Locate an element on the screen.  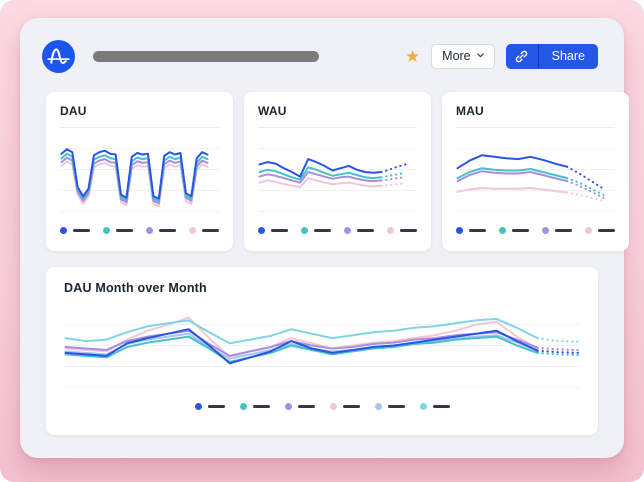
amplitude-a-icon is located at coordinates (58, 55).